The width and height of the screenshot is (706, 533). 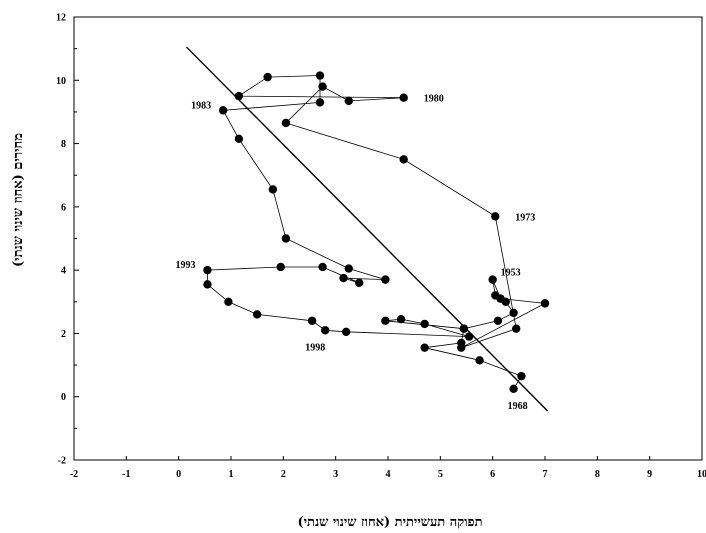 I want to click on x-tick-label: 0, so click(x=178, y=474).